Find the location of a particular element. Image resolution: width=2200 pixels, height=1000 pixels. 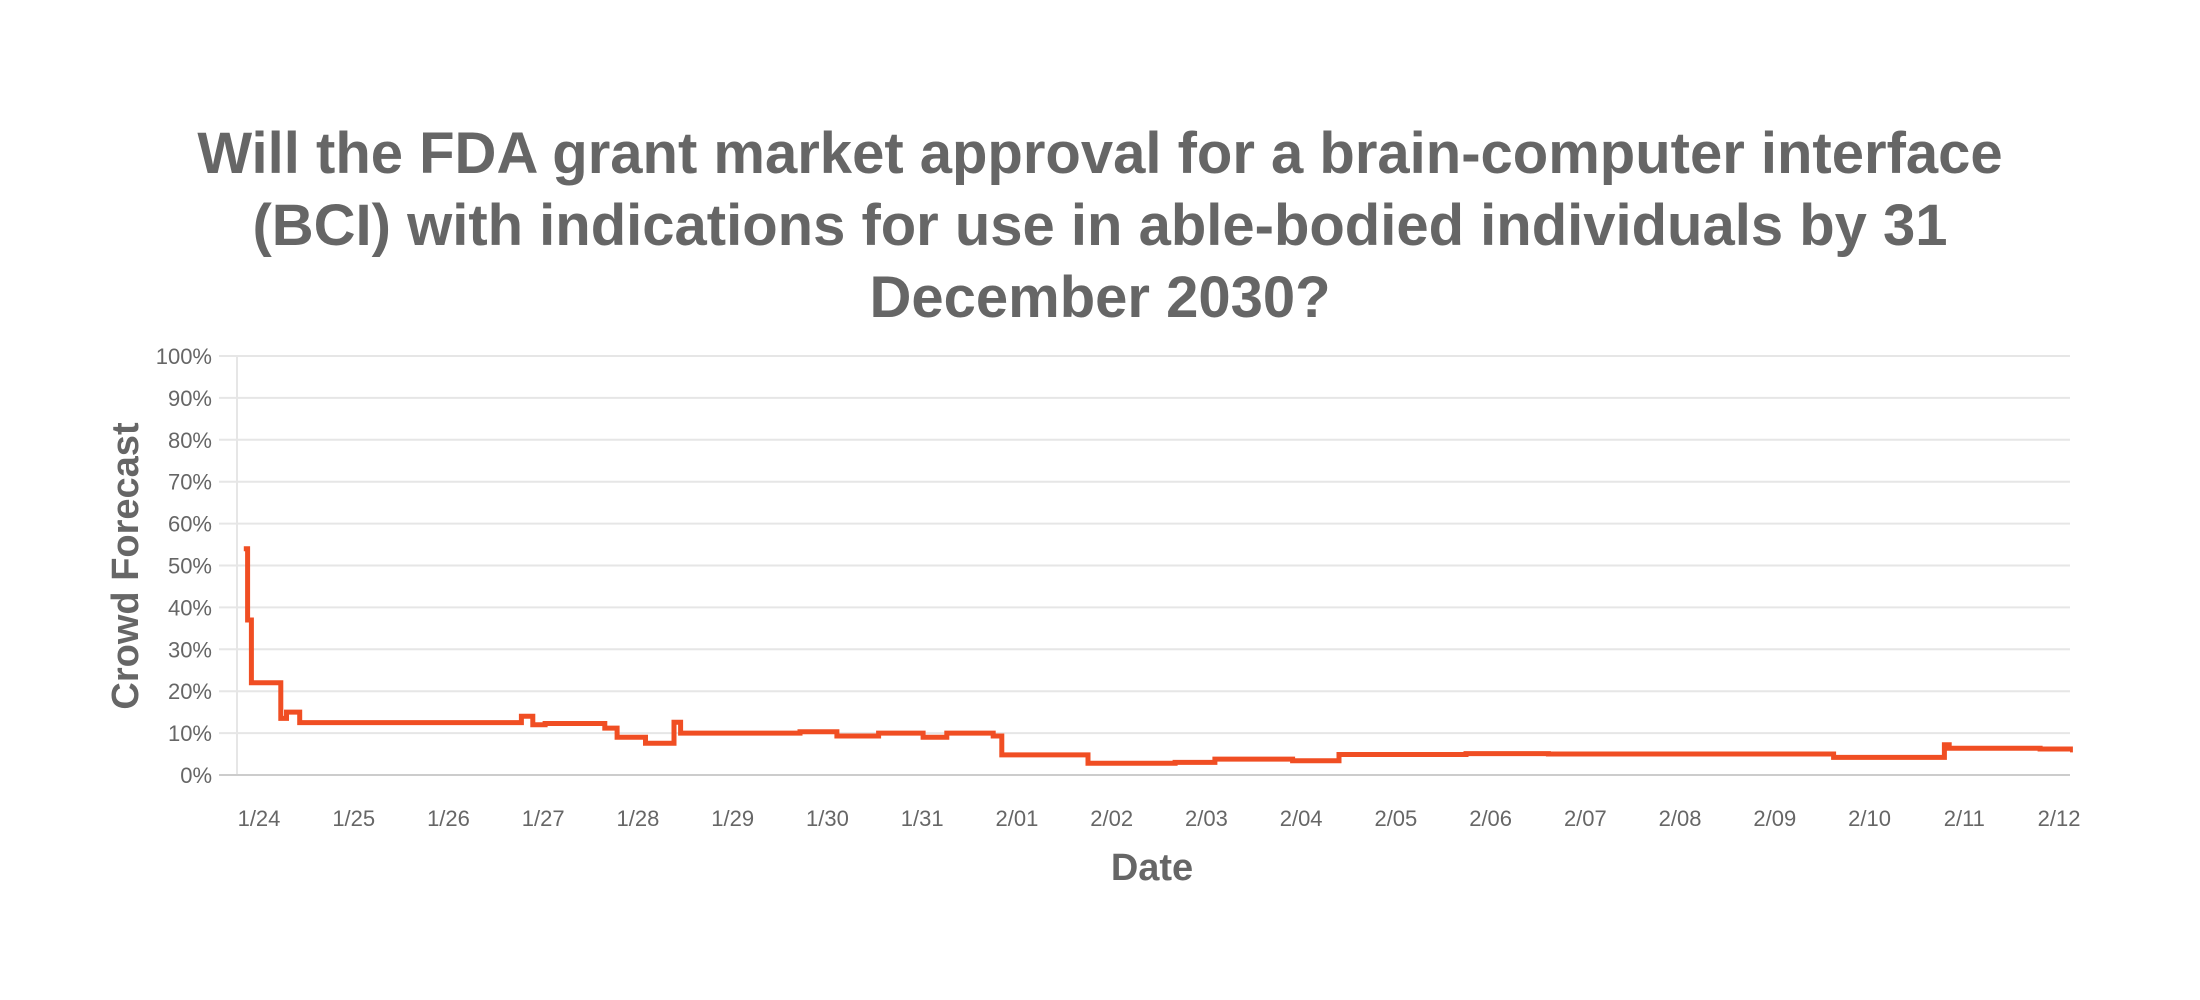

y-axis-title: Crowd Forecast is located at coordinates (126, 566).